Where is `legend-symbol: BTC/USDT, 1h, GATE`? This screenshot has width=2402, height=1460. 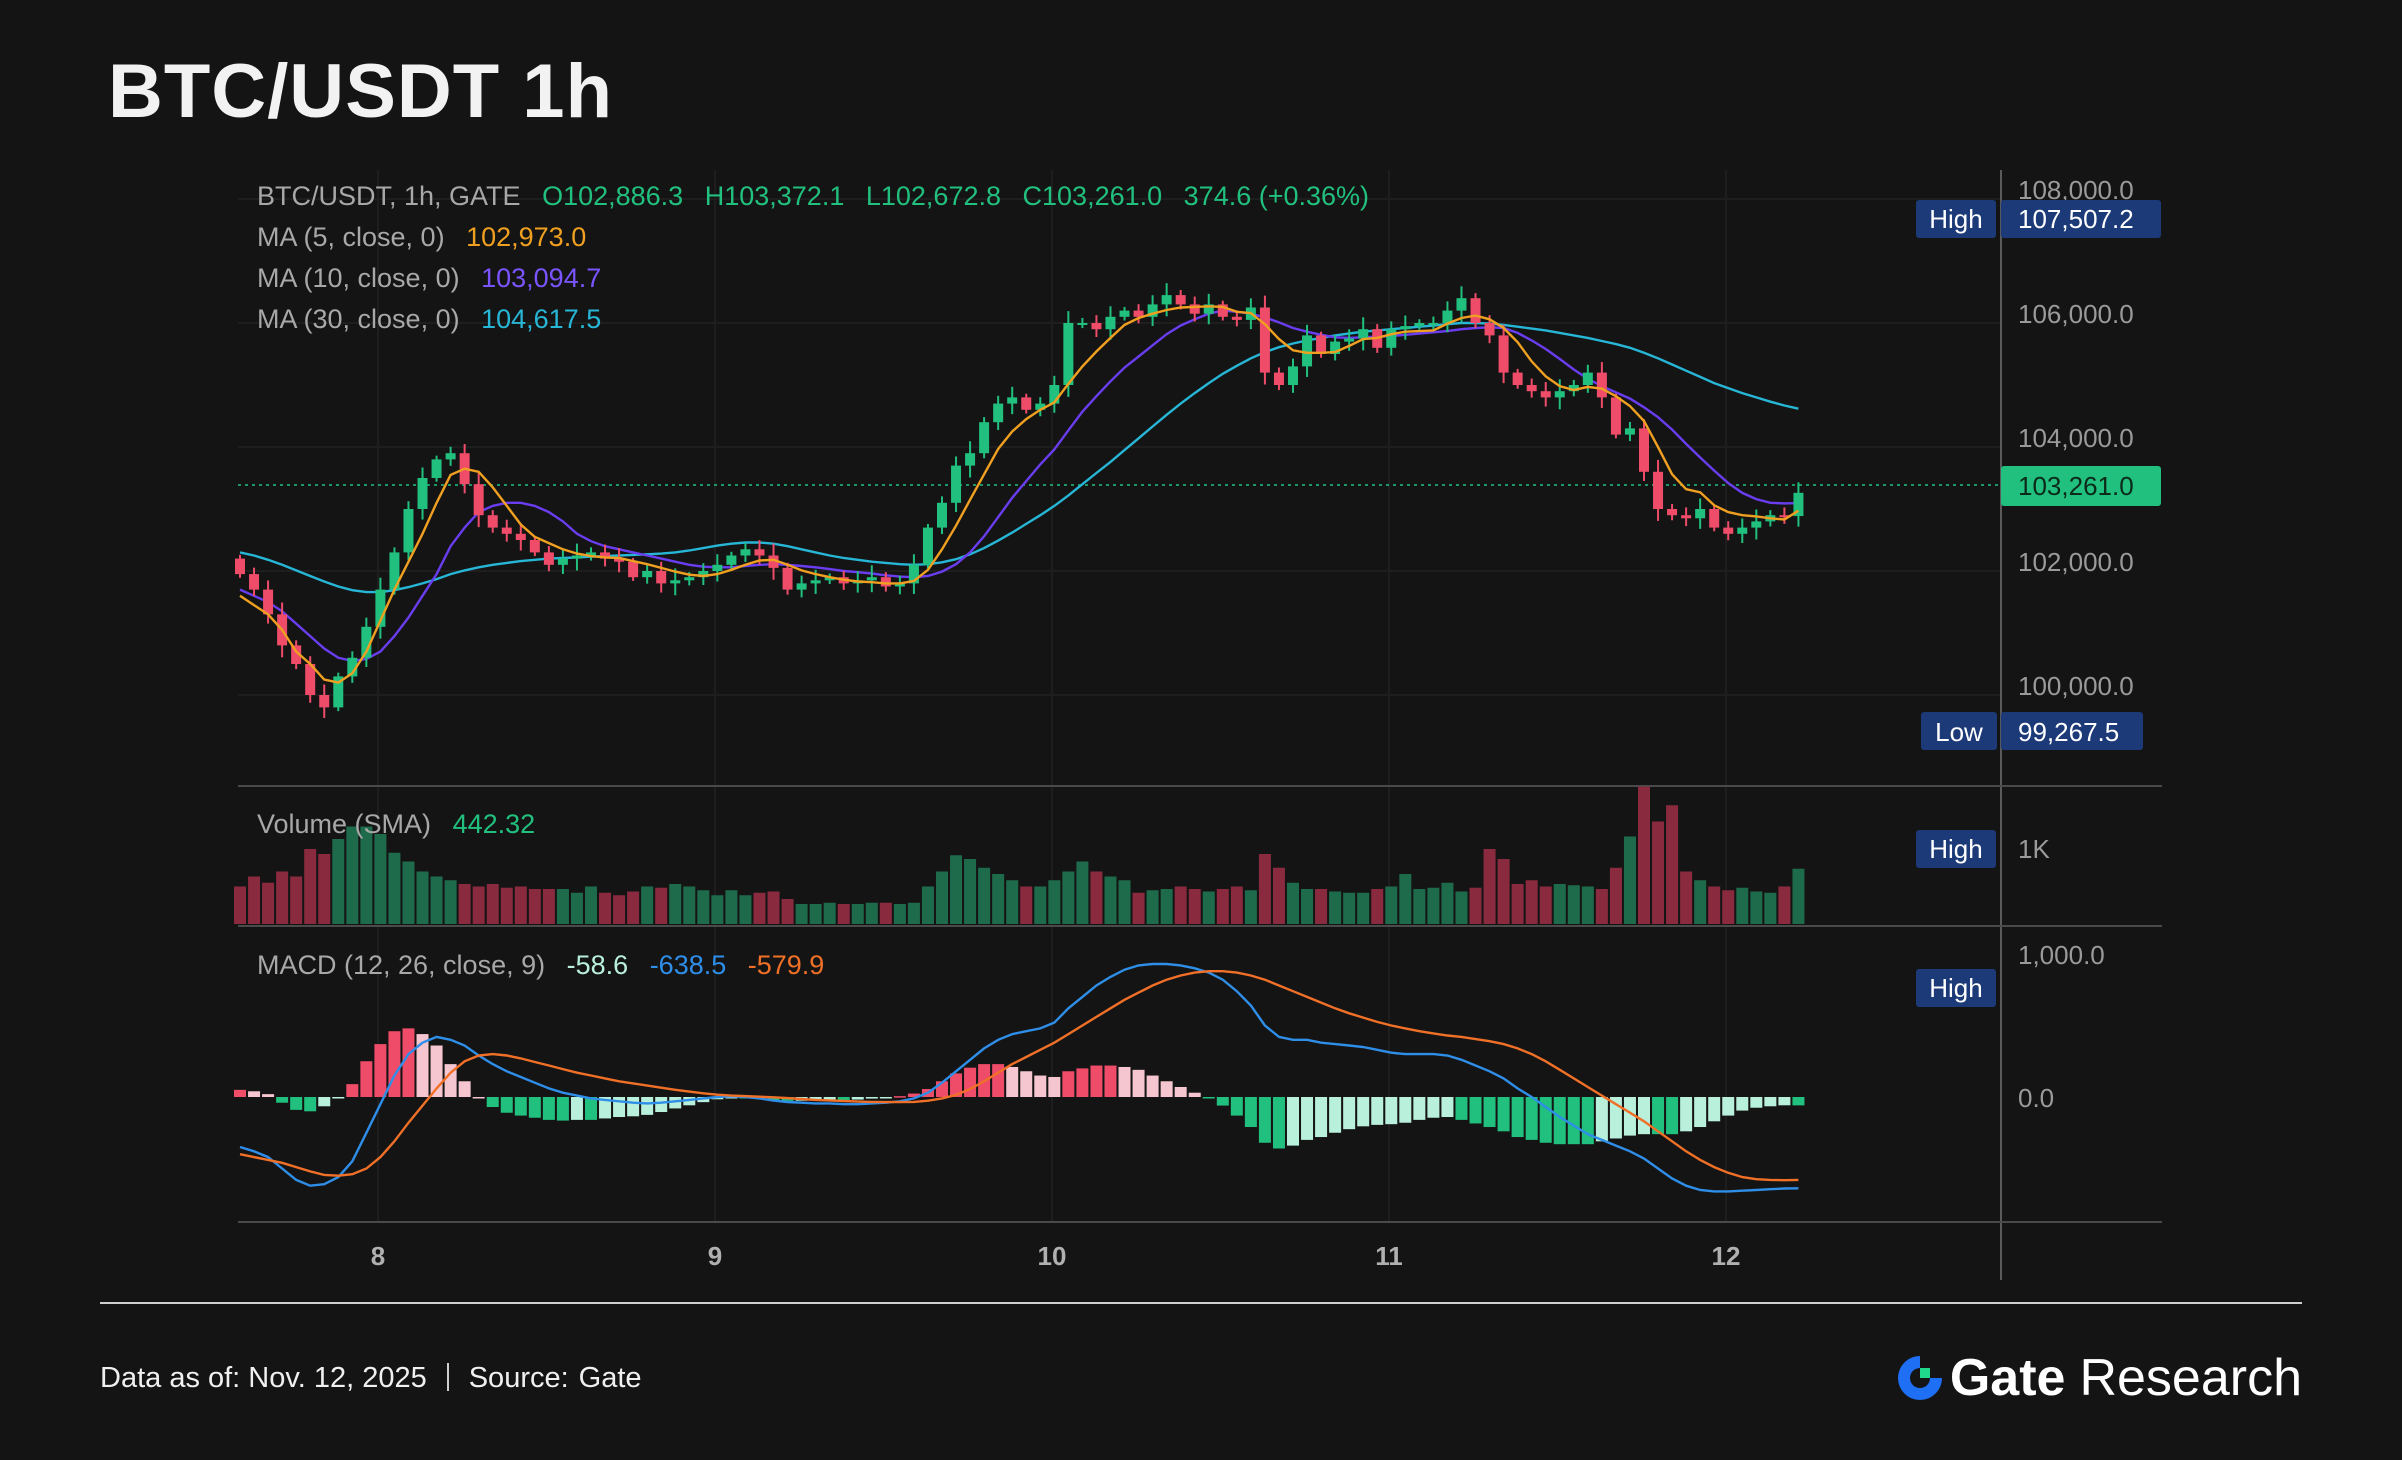
legend-symbol: BTC/USDT, 1h, GATE is located at coordinates (389, 196).